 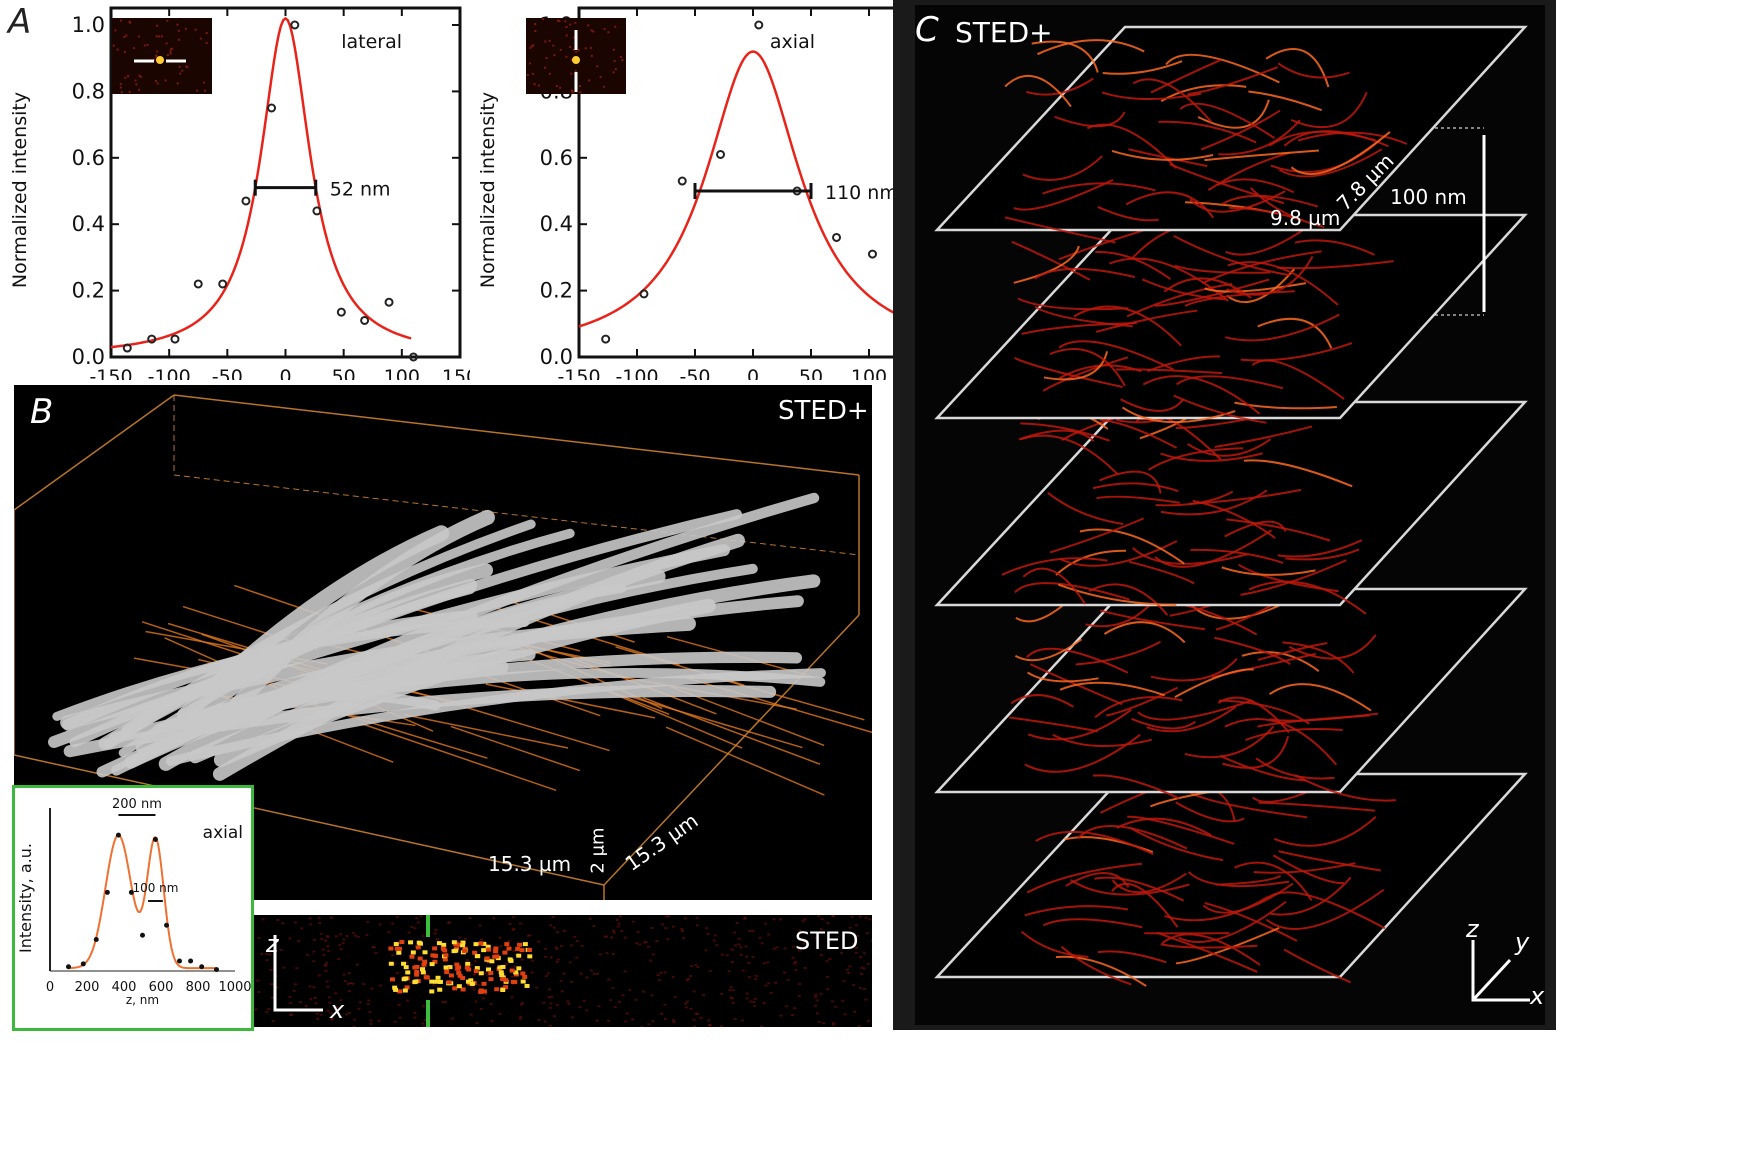 What do you see at coordinates (636, 373) in the screenshot?
I see `x-tick-label: -100` at bounding box center [636, 373].